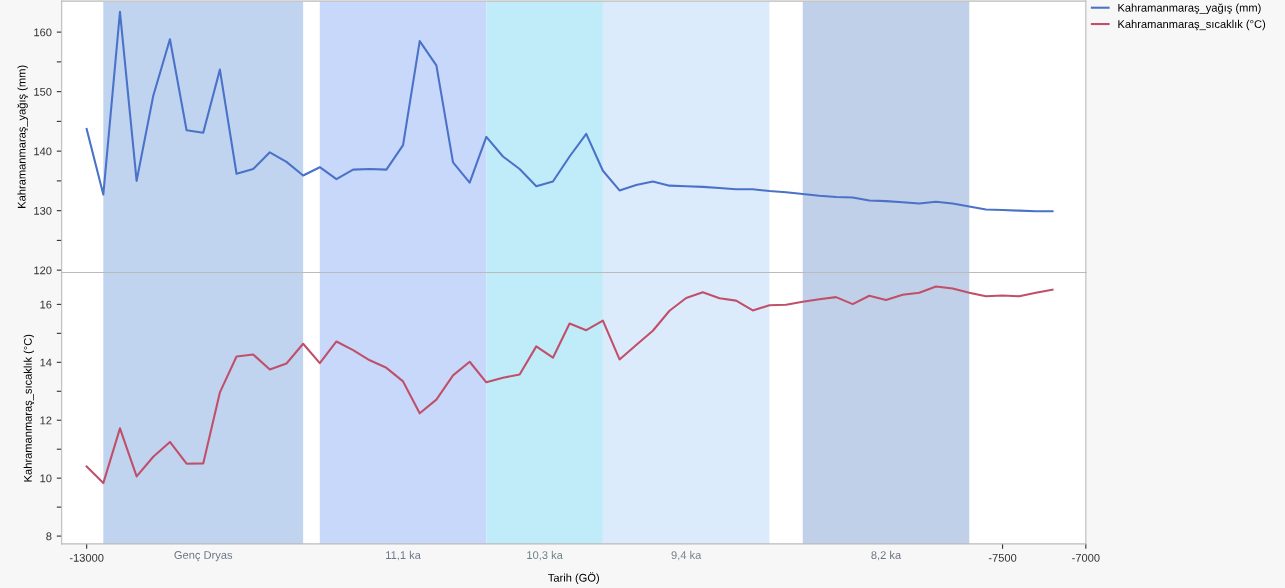 The image size is (1285, 588). Describe the element at coordinates (43, 32) in the screenshot. I see `y-tick-label: 160` at that location.